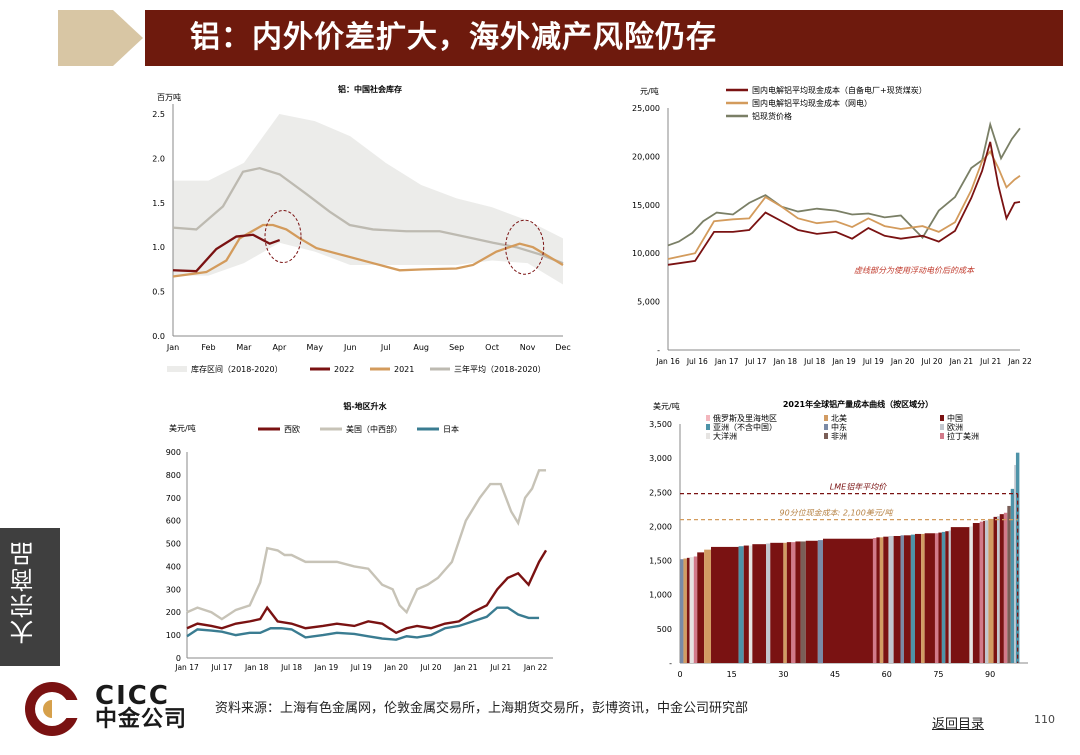  I want to click on legend-label: 欧洲, so click(955, 427).